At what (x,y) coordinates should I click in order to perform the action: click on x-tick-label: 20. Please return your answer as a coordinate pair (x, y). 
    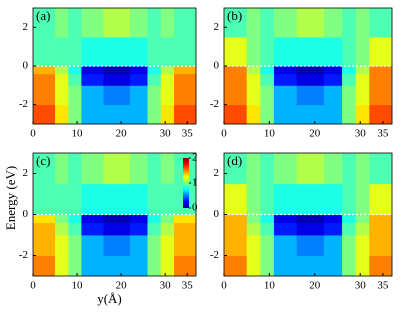
    Looking at the image, I should click on (315, 286).